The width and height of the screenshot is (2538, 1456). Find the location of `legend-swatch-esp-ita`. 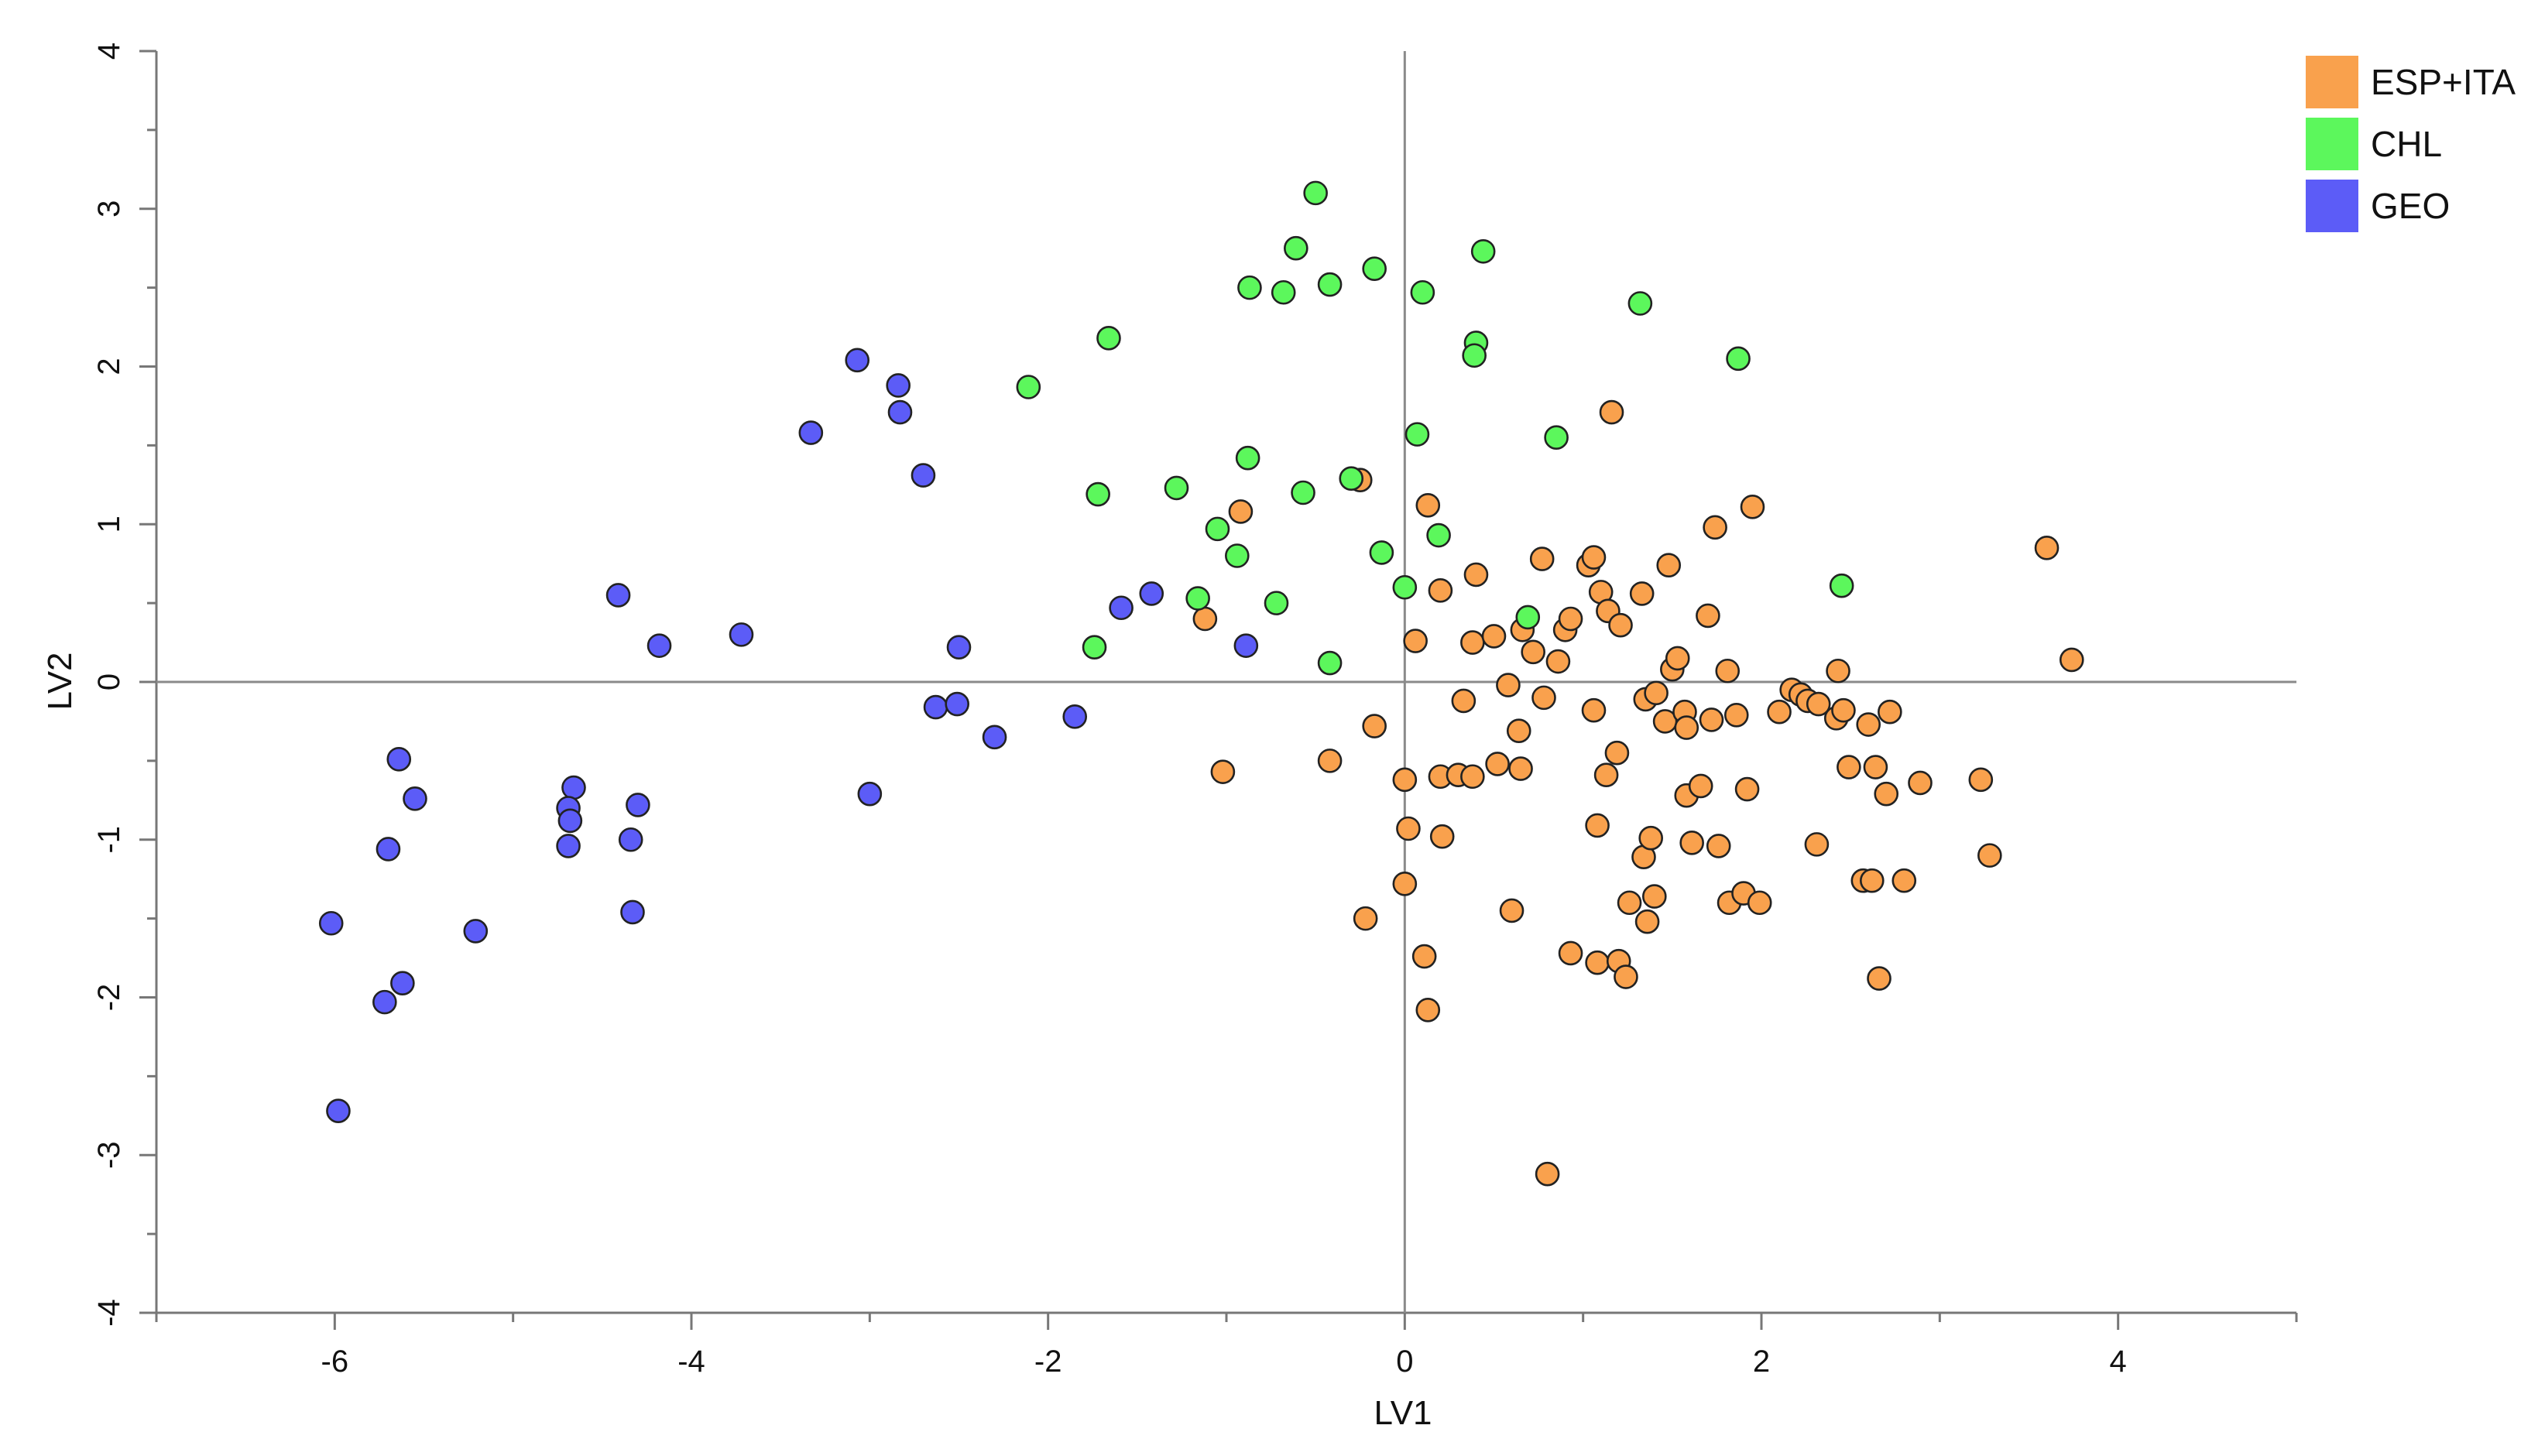

legend-swatch-esp-ita is located at coordinates (2332, 82).